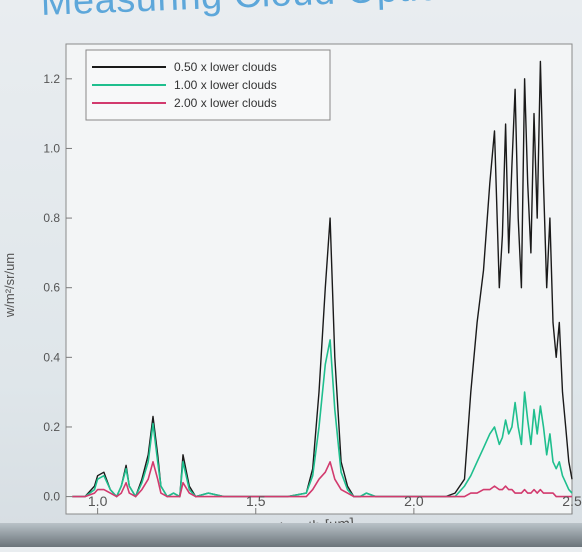 The width and height of the screenshot is (582, 552). Describe the element at coordinates (291, 535) in the screenshot. I see `presentation-frame-bottom` at that location.